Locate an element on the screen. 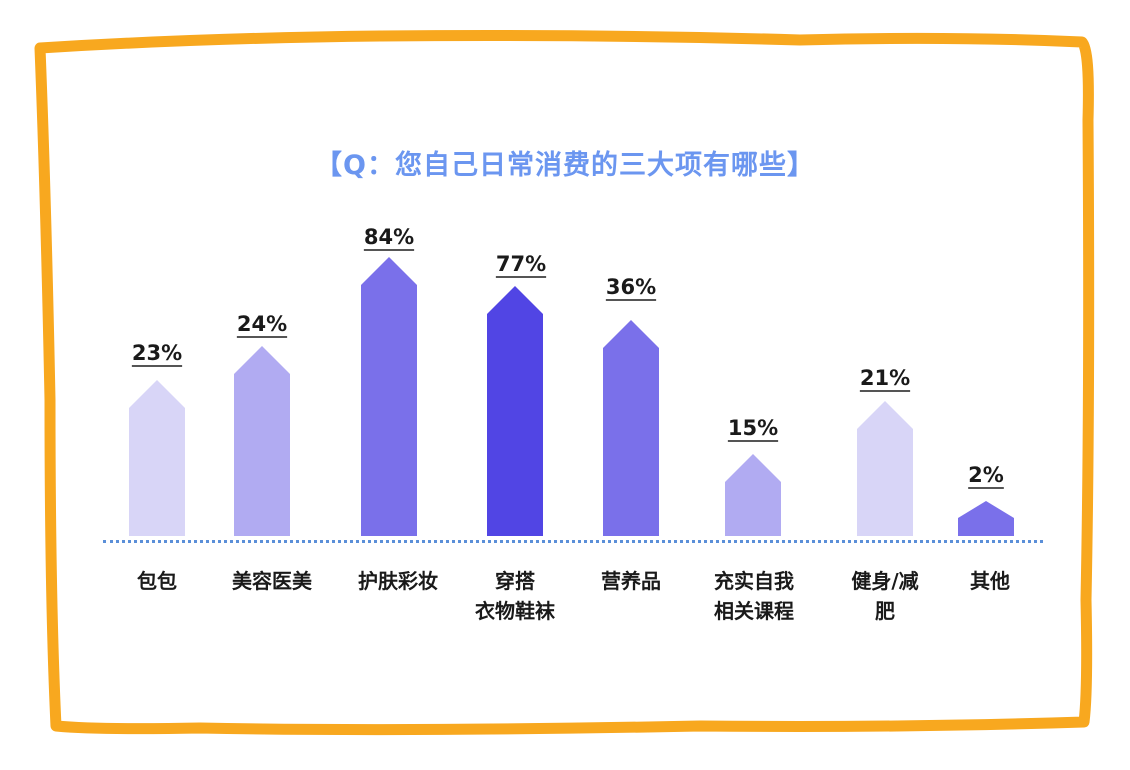  category-label: 充实自我 相关课程 is located at coordinates (754, 596).